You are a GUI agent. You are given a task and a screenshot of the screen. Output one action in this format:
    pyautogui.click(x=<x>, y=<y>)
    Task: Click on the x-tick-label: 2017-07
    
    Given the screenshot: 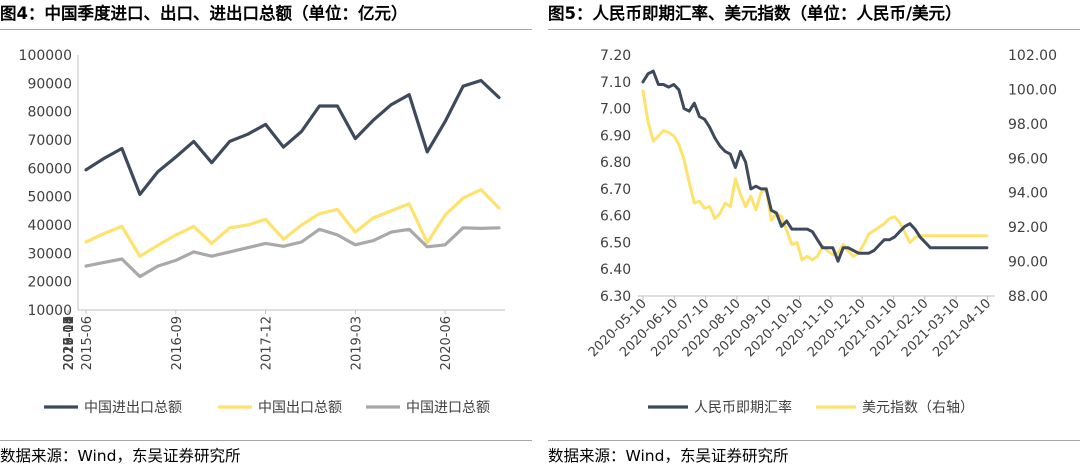 What is the action you would take?
    pyautogui.click(x=69, y=343)
    